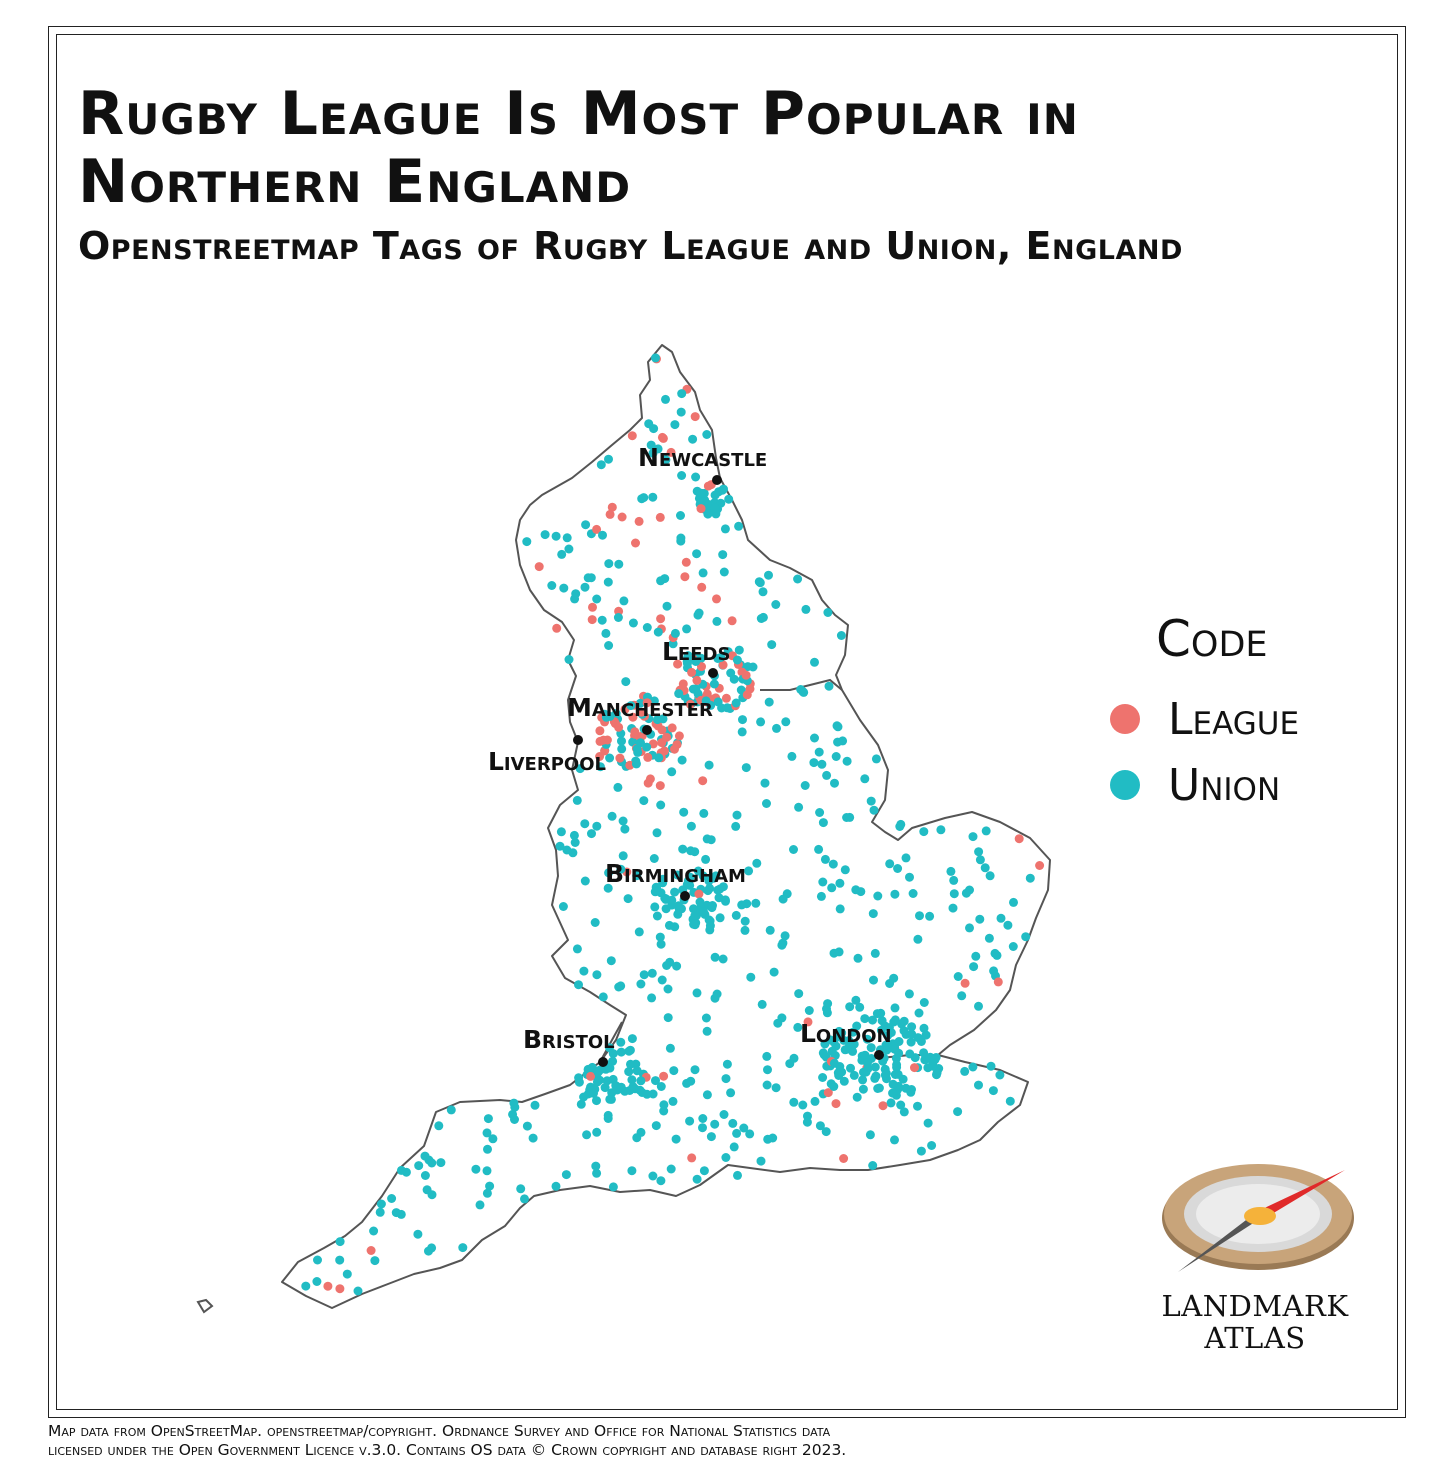 The image size is (1456, 1460). What do you see at coordinates (1224, 785) in the screenshot?
I see `legend-label-union: Union` at bounding box center [1224, 785].